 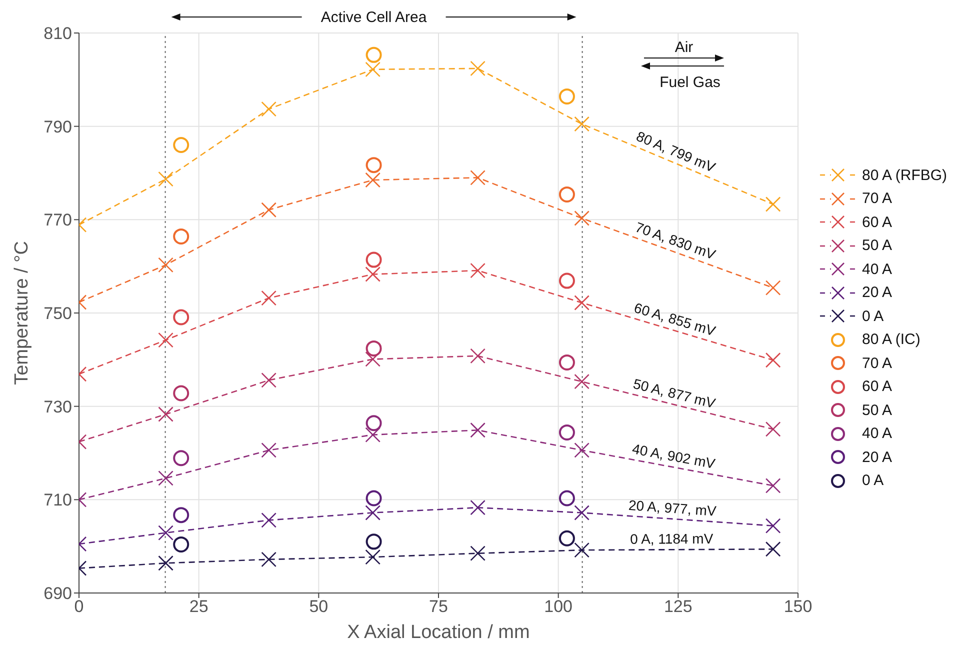 What do you see at coordinates (558, 606) in the screenshot?
I see `x-tick-label: 100` at bounding box center [558, 606].